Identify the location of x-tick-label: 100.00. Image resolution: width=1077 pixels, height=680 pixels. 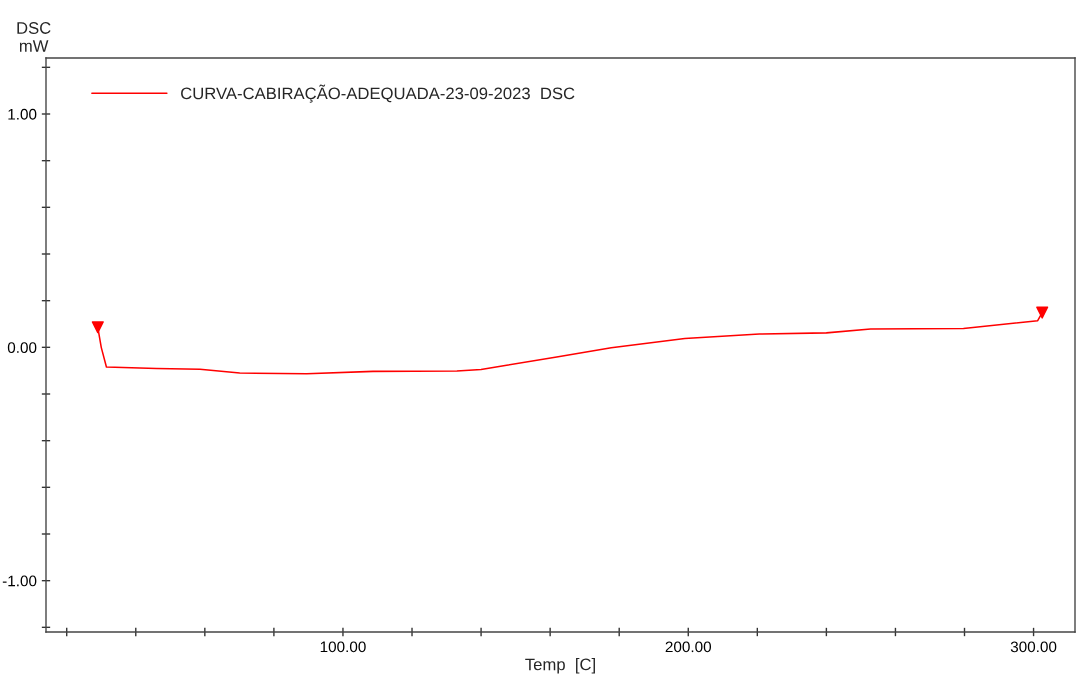
(343, 647).